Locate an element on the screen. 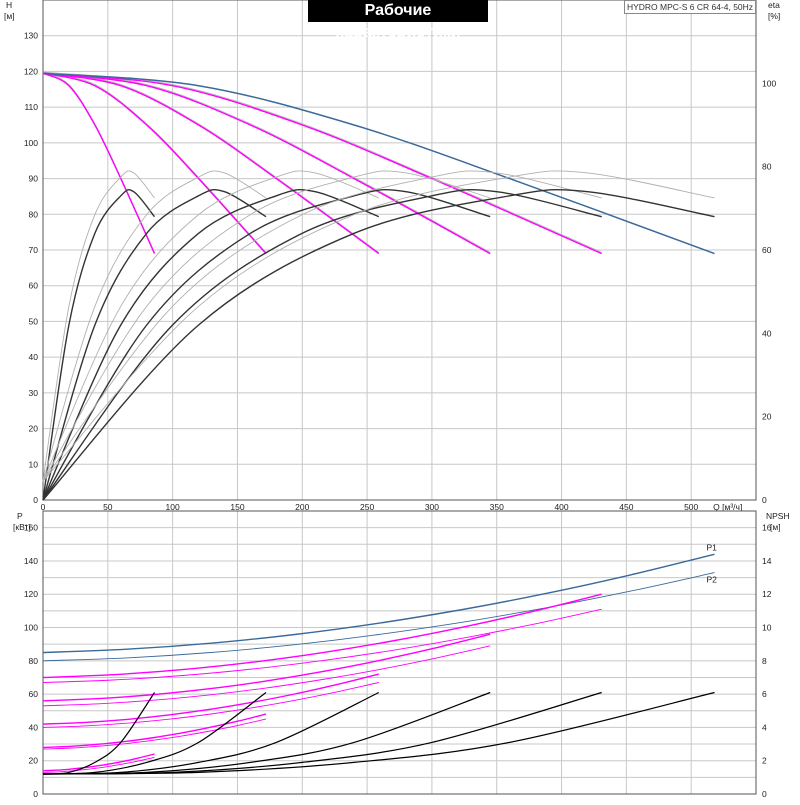 The height and width of the screenshot is (805, 800). y-tick-label-left: 10 is located at coordinates (34, 464).